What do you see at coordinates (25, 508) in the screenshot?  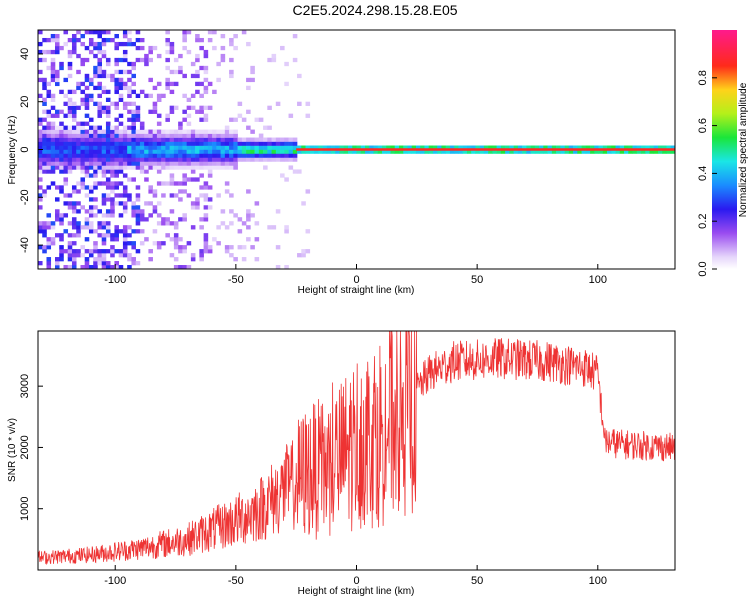 I see `y-tick-label: 1000` at bounding box center [25, 508].